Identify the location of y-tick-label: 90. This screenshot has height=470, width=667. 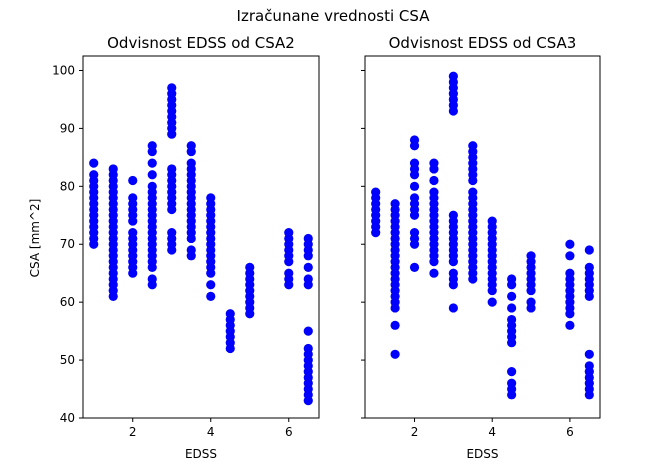
(67, 128).